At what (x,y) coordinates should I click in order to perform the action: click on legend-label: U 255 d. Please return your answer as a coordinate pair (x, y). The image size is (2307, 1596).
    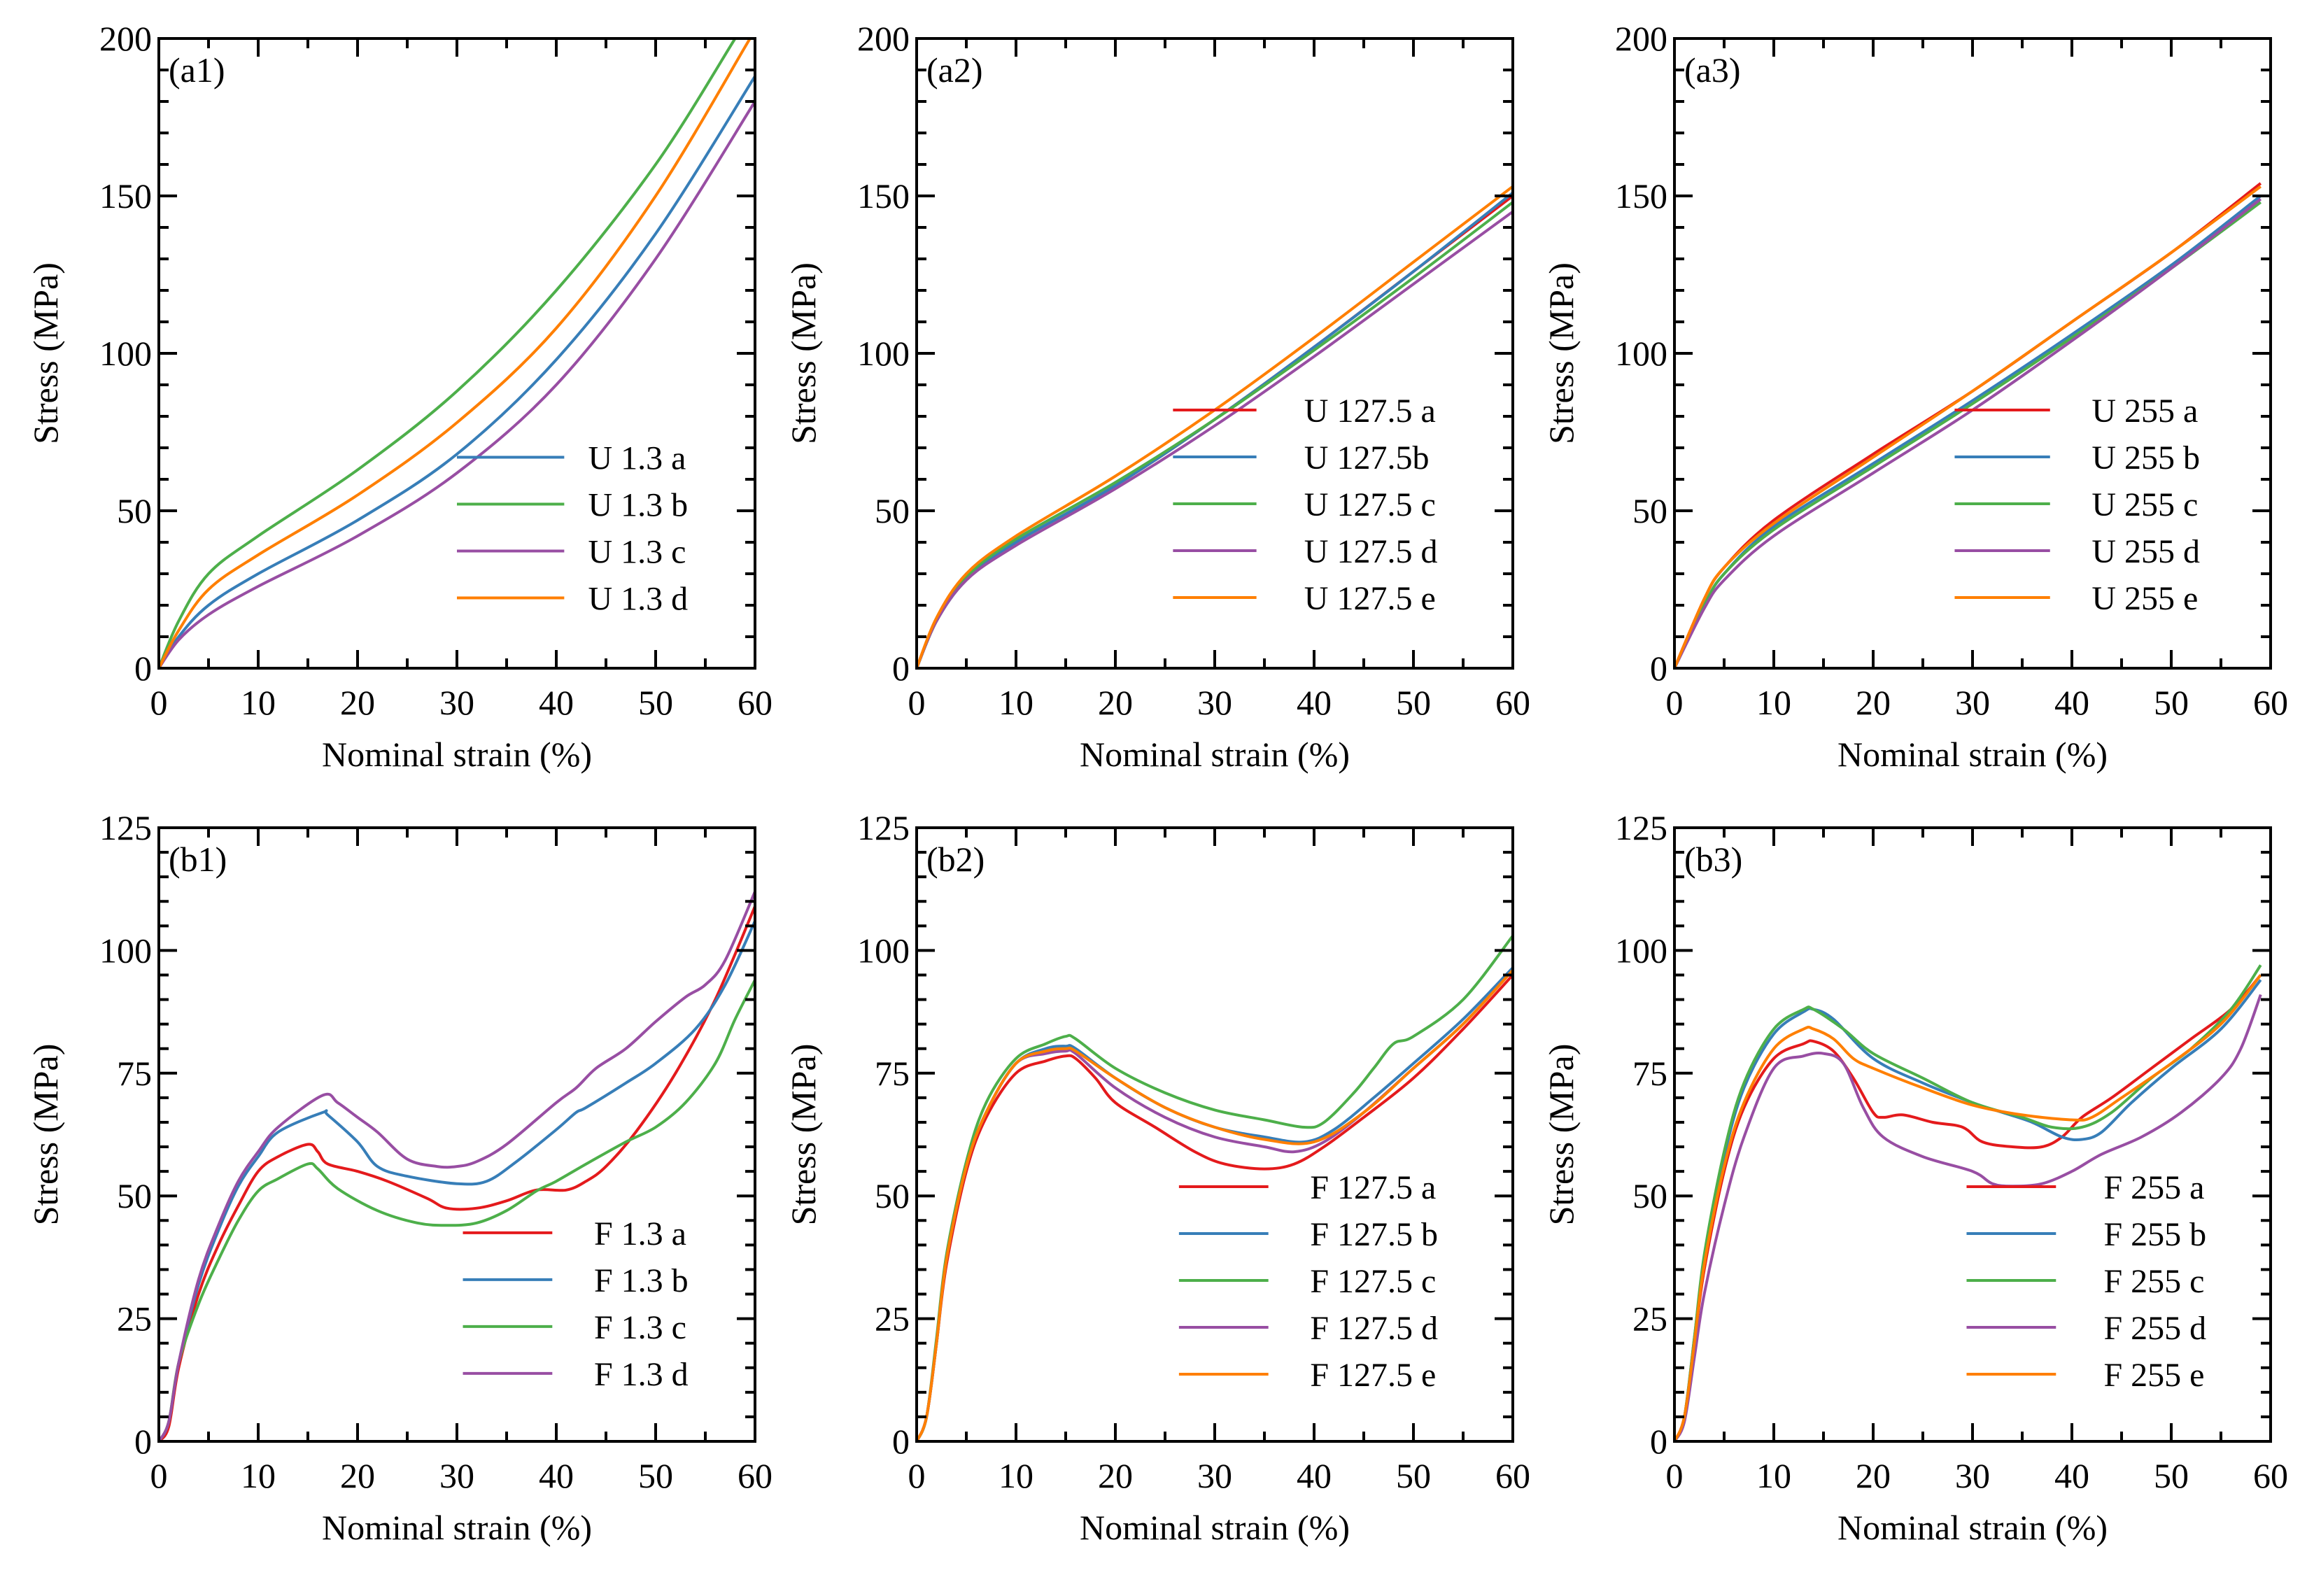
    Looking at the image, I should click on (2145, 551).